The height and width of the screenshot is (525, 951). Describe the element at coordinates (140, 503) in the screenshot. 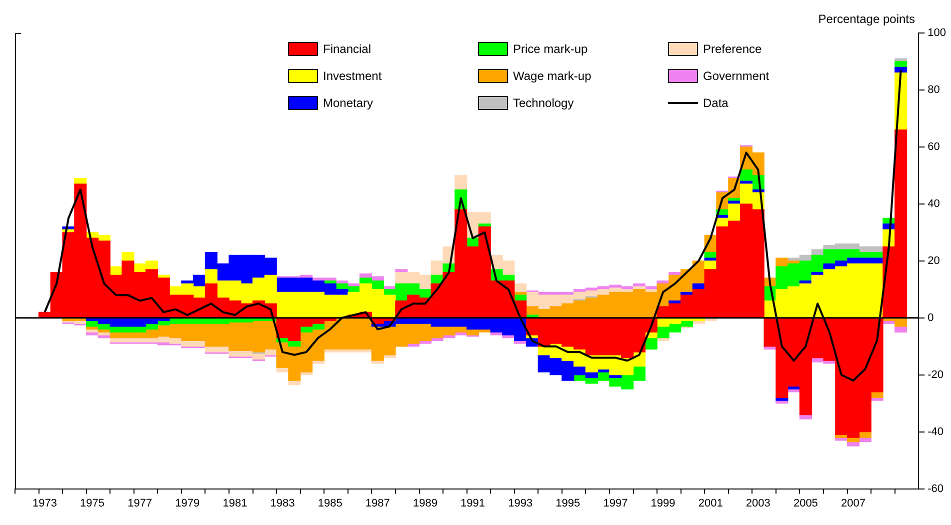

I see `x-tick-label: 1977` at that location.